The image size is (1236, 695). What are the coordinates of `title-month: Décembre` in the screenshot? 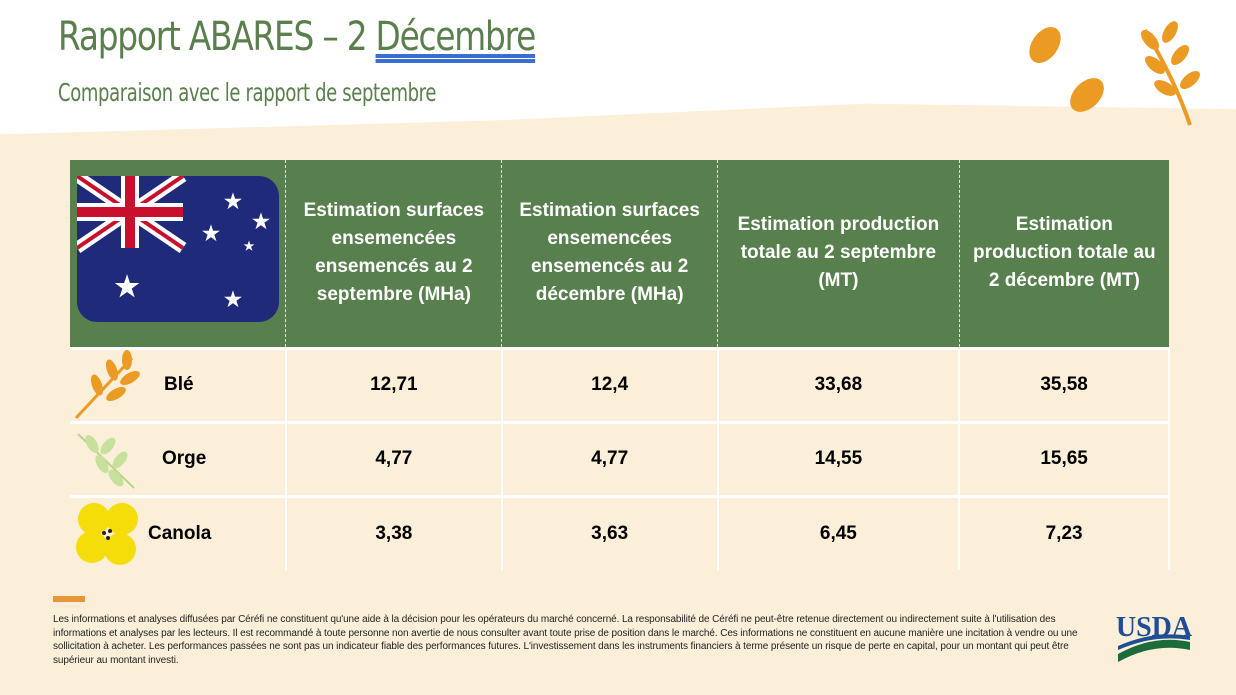 It's located at (456, 37).